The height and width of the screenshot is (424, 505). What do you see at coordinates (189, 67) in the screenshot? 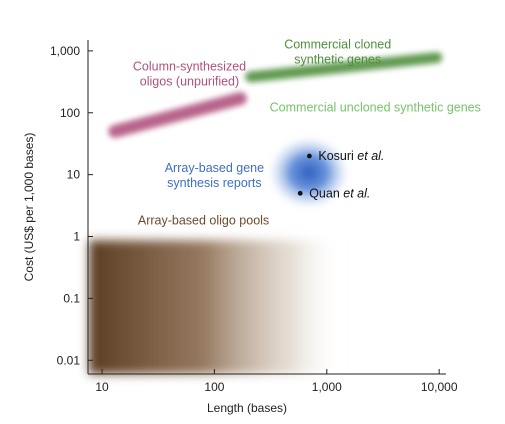
I see `column-synthesized-oligos-unpurified-label-line: Column-synthesized` at bounding box center [189, 67].